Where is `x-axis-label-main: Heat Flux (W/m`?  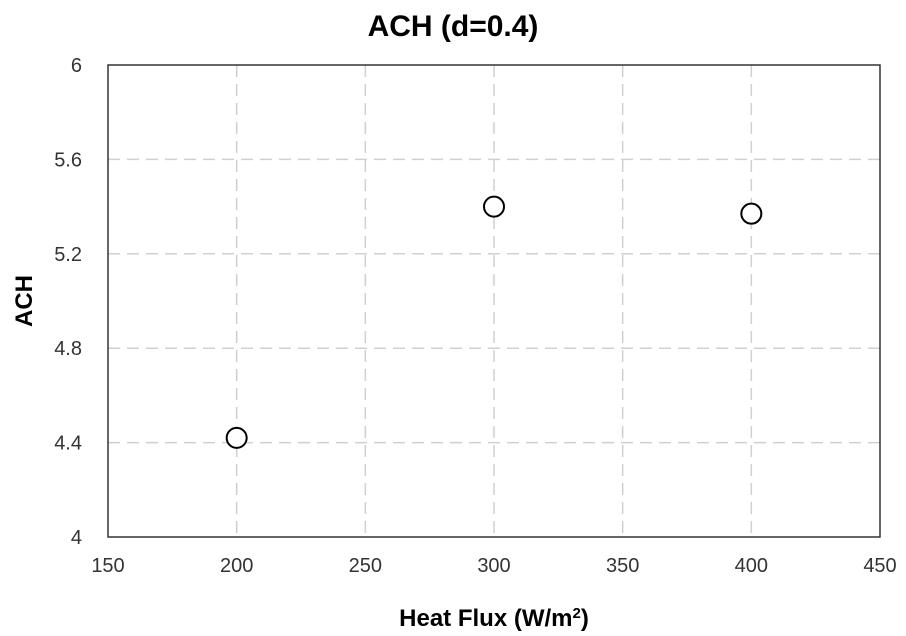 x-axis-label-main: Heat Flux (W/m is located at coordinates (485, 618).